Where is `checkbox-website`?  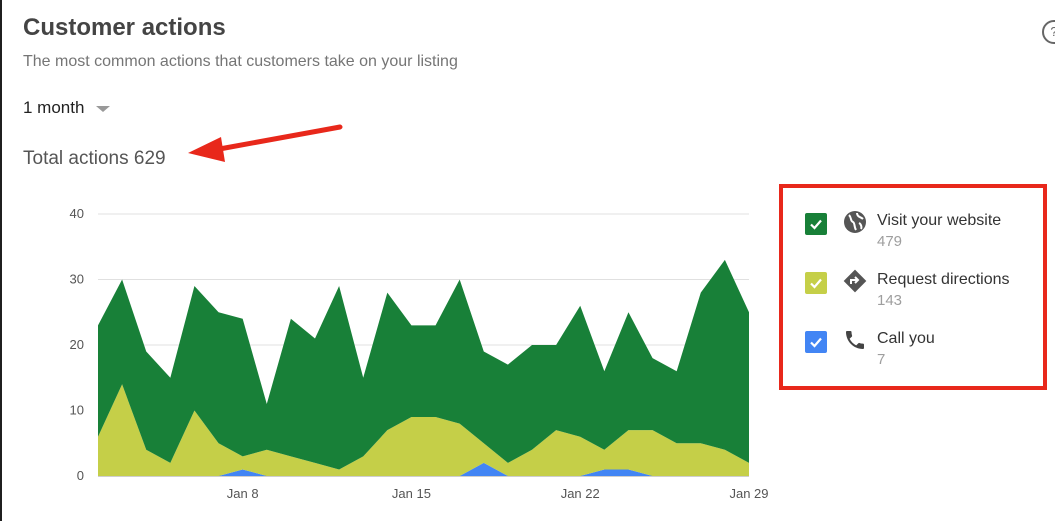 checkbox-website is located at coordinates (816, 224).